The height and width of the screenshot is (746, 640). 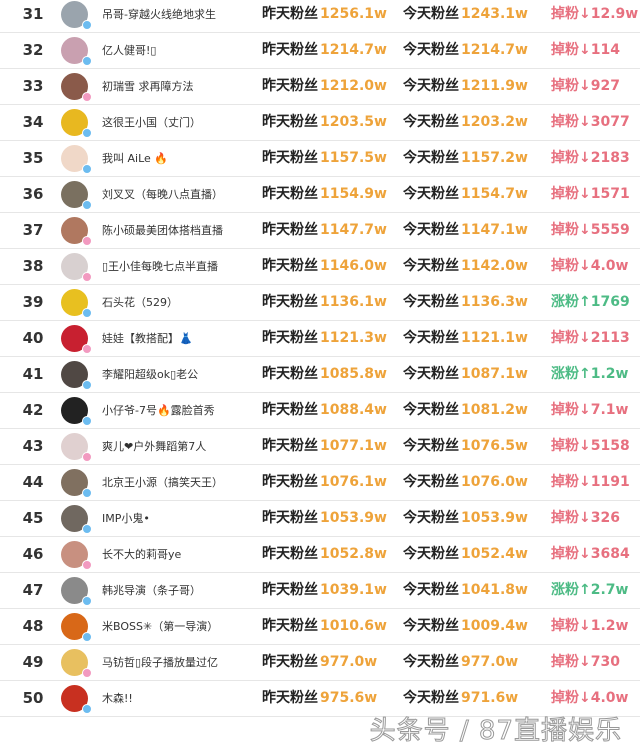 I want to click on fan-change: 掉粉↓4.0w, so click(x=589, y=698).